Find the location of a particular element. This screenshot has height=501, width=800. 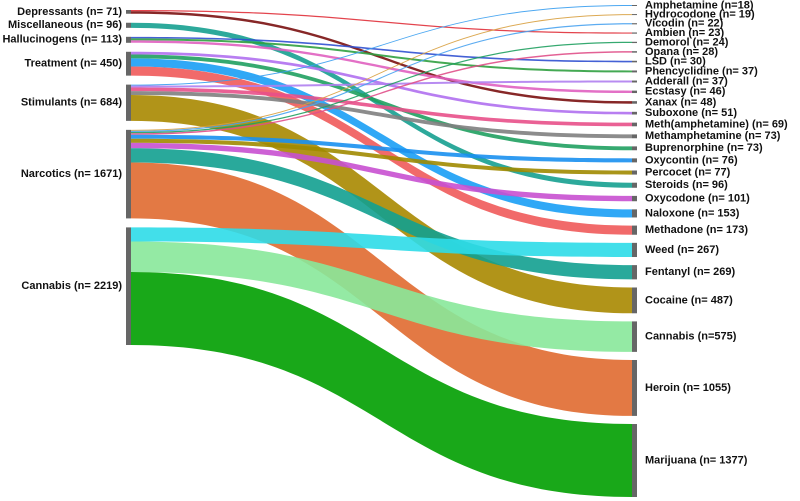

right-node-label: LSD (n= 30) is located at coordinates (675, 61).